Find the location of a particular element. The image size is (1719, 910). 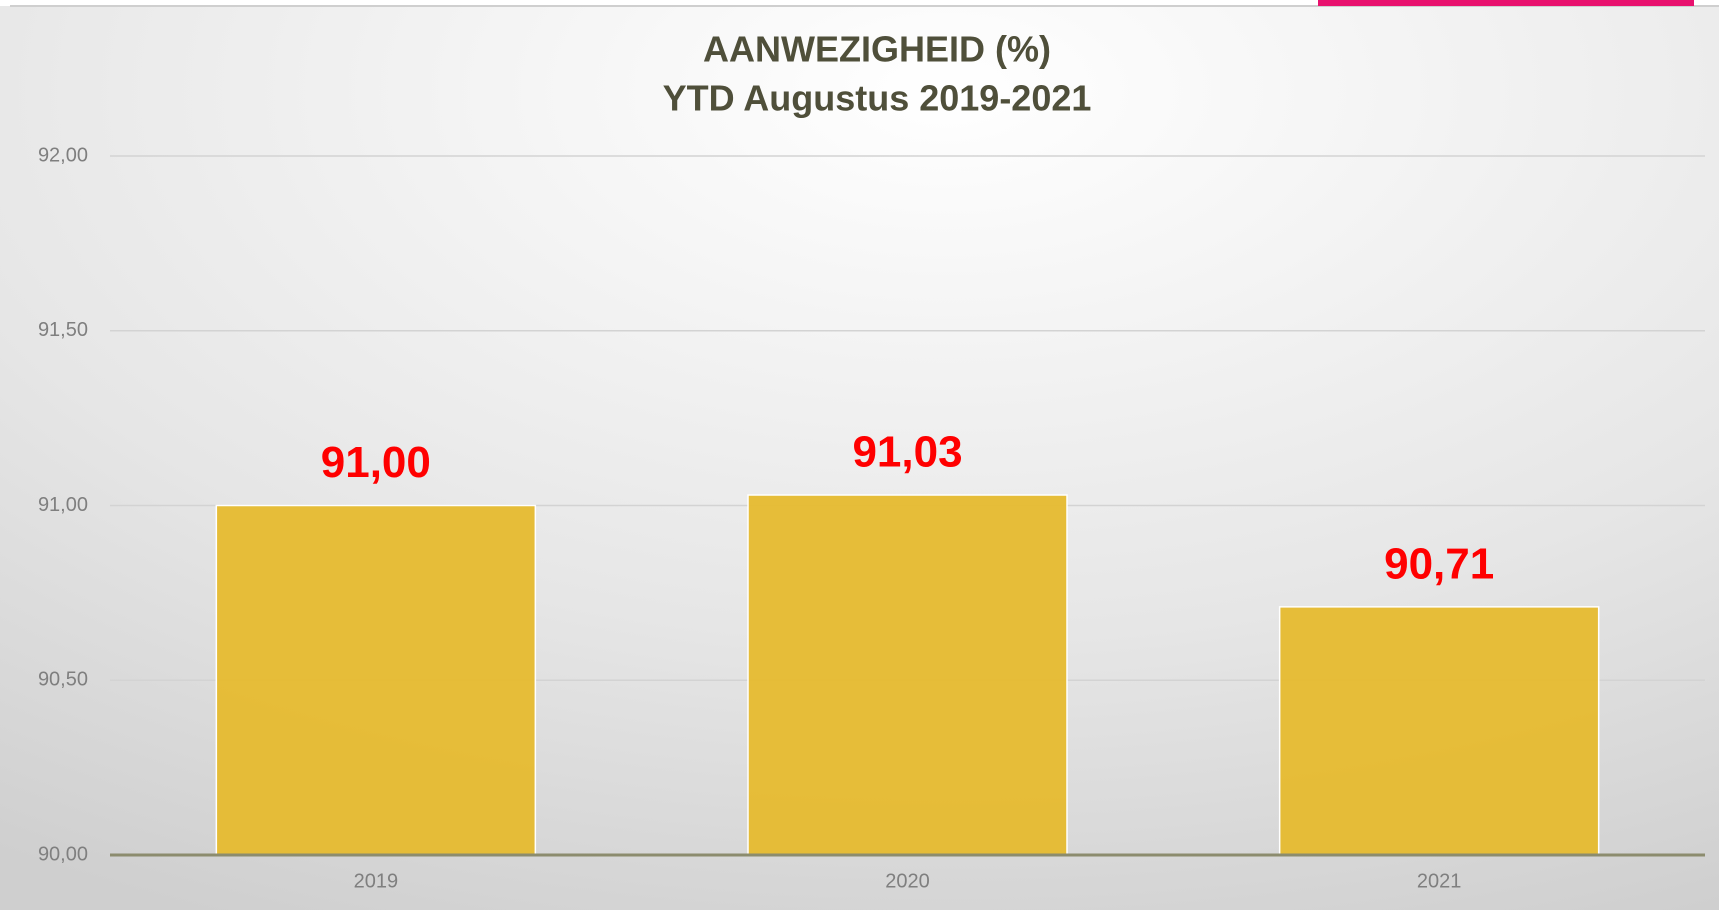

x-tick-label: 2021 is located at coordinates (1439, 881).